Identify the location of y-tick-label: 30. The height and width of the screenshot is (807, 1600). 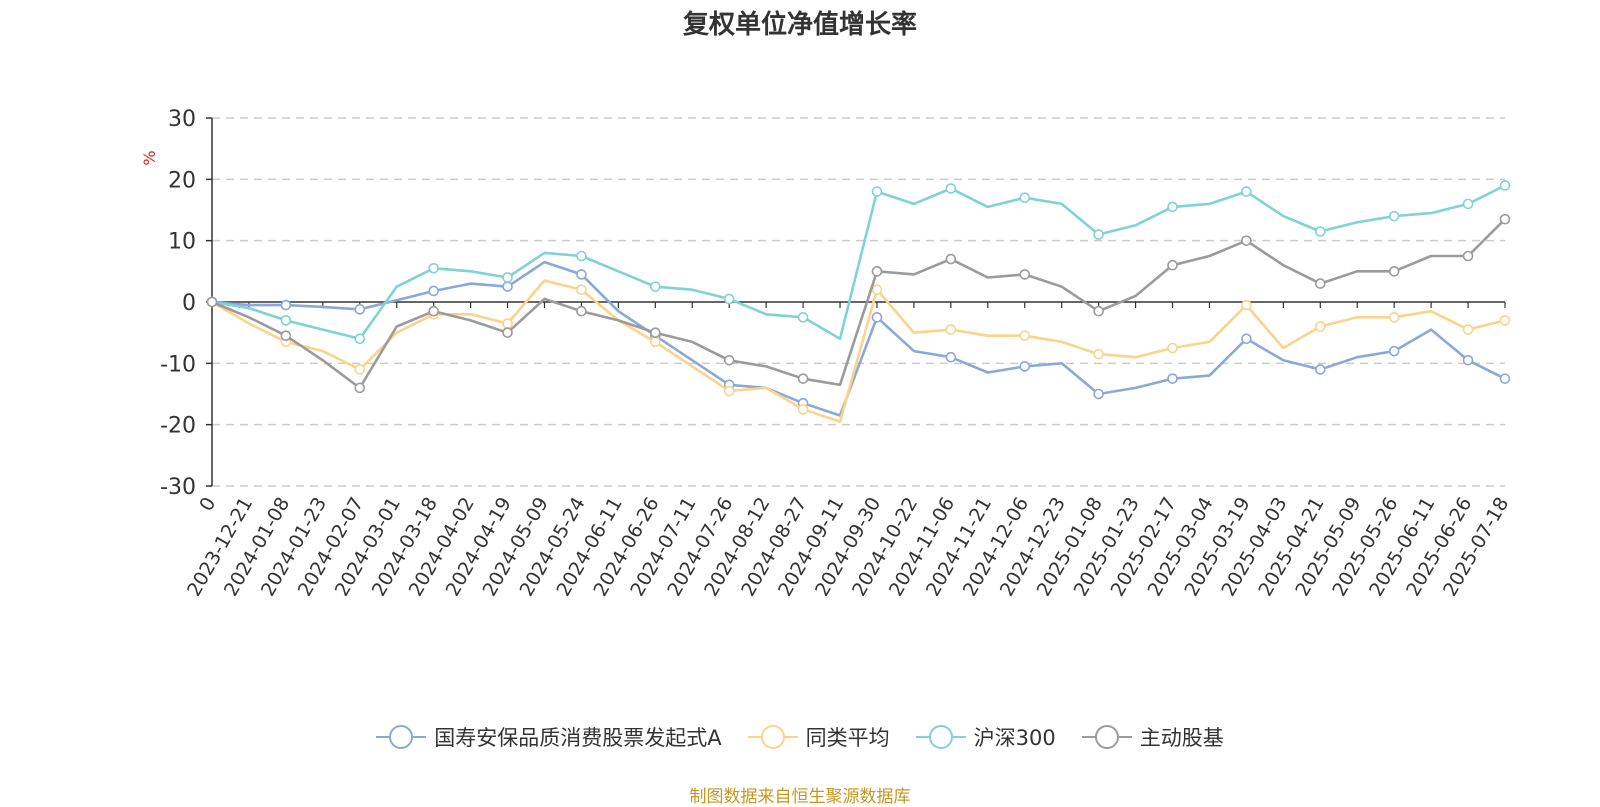
(182, 119).